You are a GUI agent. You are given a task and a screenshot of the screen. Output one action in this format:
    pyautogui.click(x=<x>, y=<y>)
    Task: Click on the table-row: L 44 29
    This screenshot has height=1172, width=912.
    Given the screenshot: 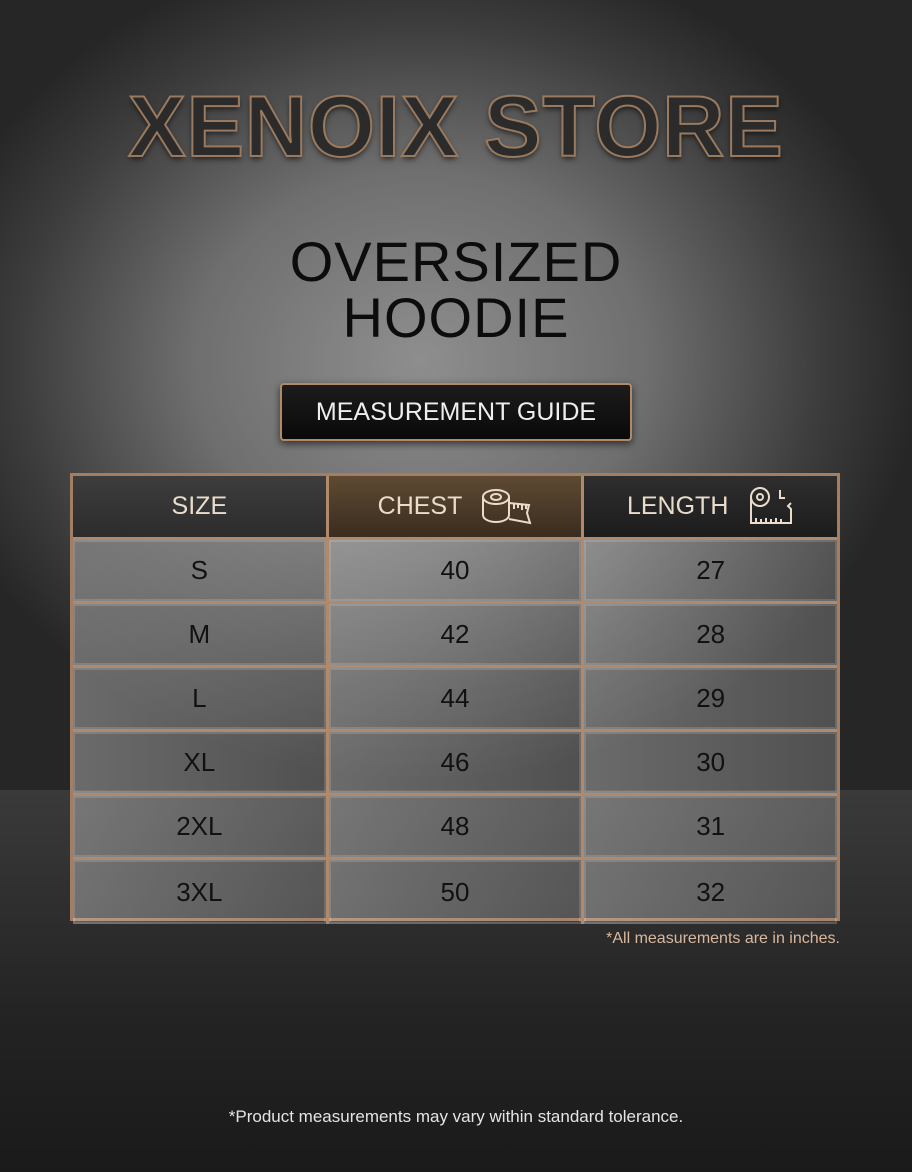 What is the action you would take?
    pyautogui.click(x=455, y=700)
    